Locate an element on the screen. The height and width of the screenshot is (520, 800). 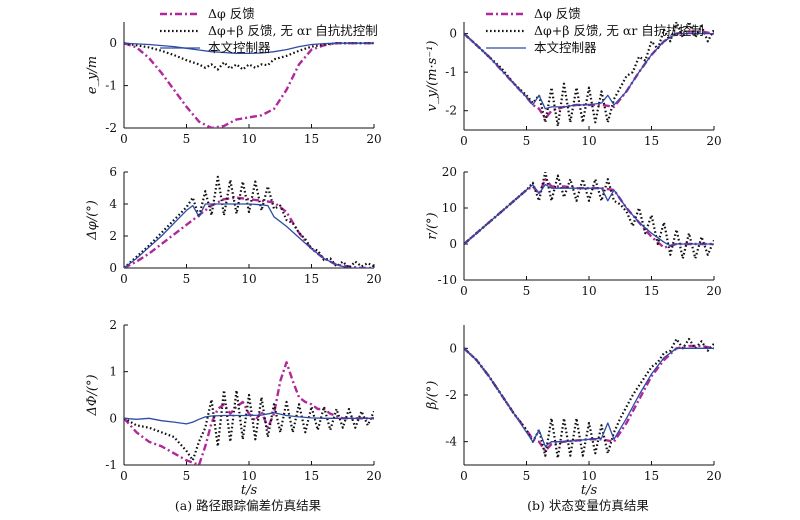
y-axis-label: Δφ/(°) is located at coordinates (92, 220).